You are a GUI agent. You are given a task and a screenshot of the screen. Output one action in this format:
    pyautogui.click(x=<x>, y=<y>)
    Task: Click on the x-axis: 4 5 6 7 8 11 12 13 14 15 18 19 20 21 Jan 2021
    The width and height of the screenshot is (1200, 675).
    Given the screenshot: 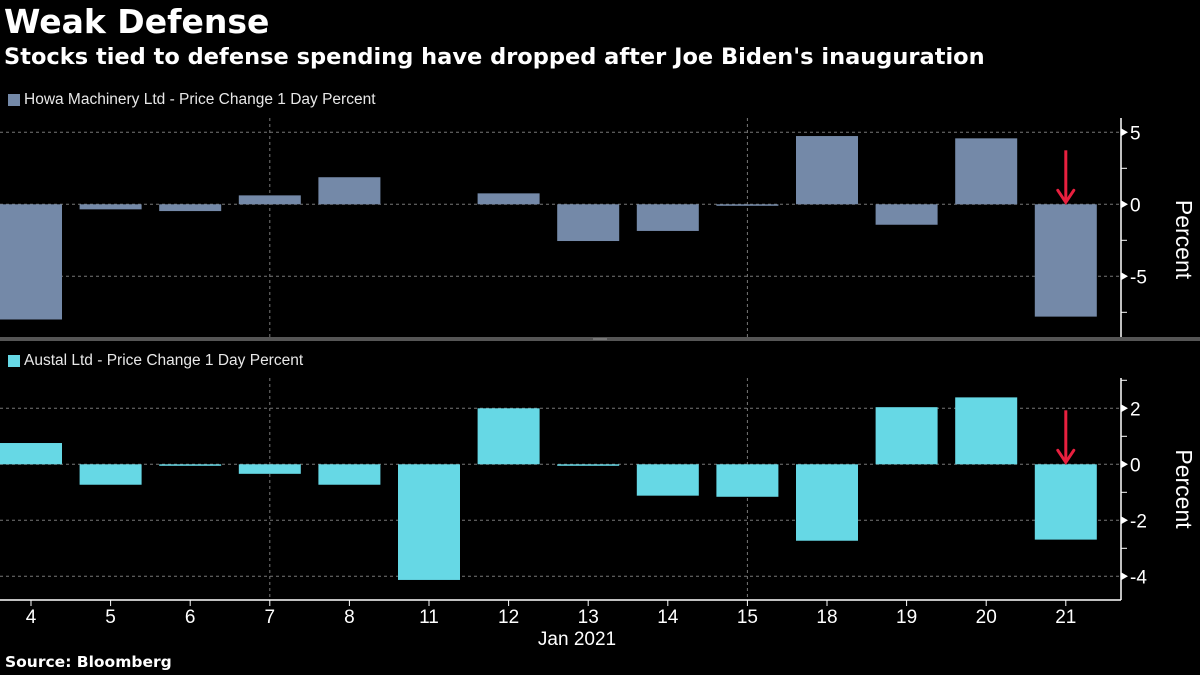 What is the action you would take?
    pyautogui.click(x=560, y=624)
    